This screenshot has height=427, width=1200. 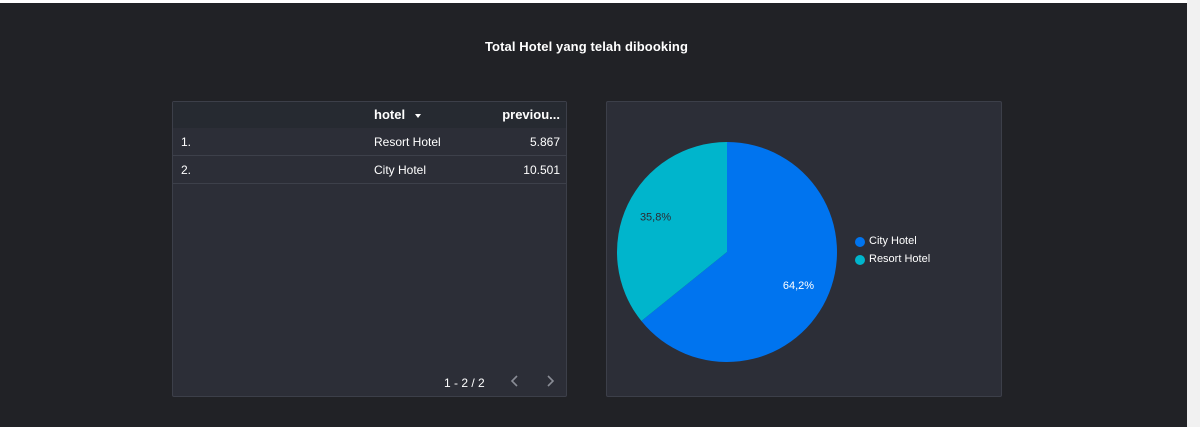 I want to click on pie-data-label: 64,2%, so click(x=798, y=286).